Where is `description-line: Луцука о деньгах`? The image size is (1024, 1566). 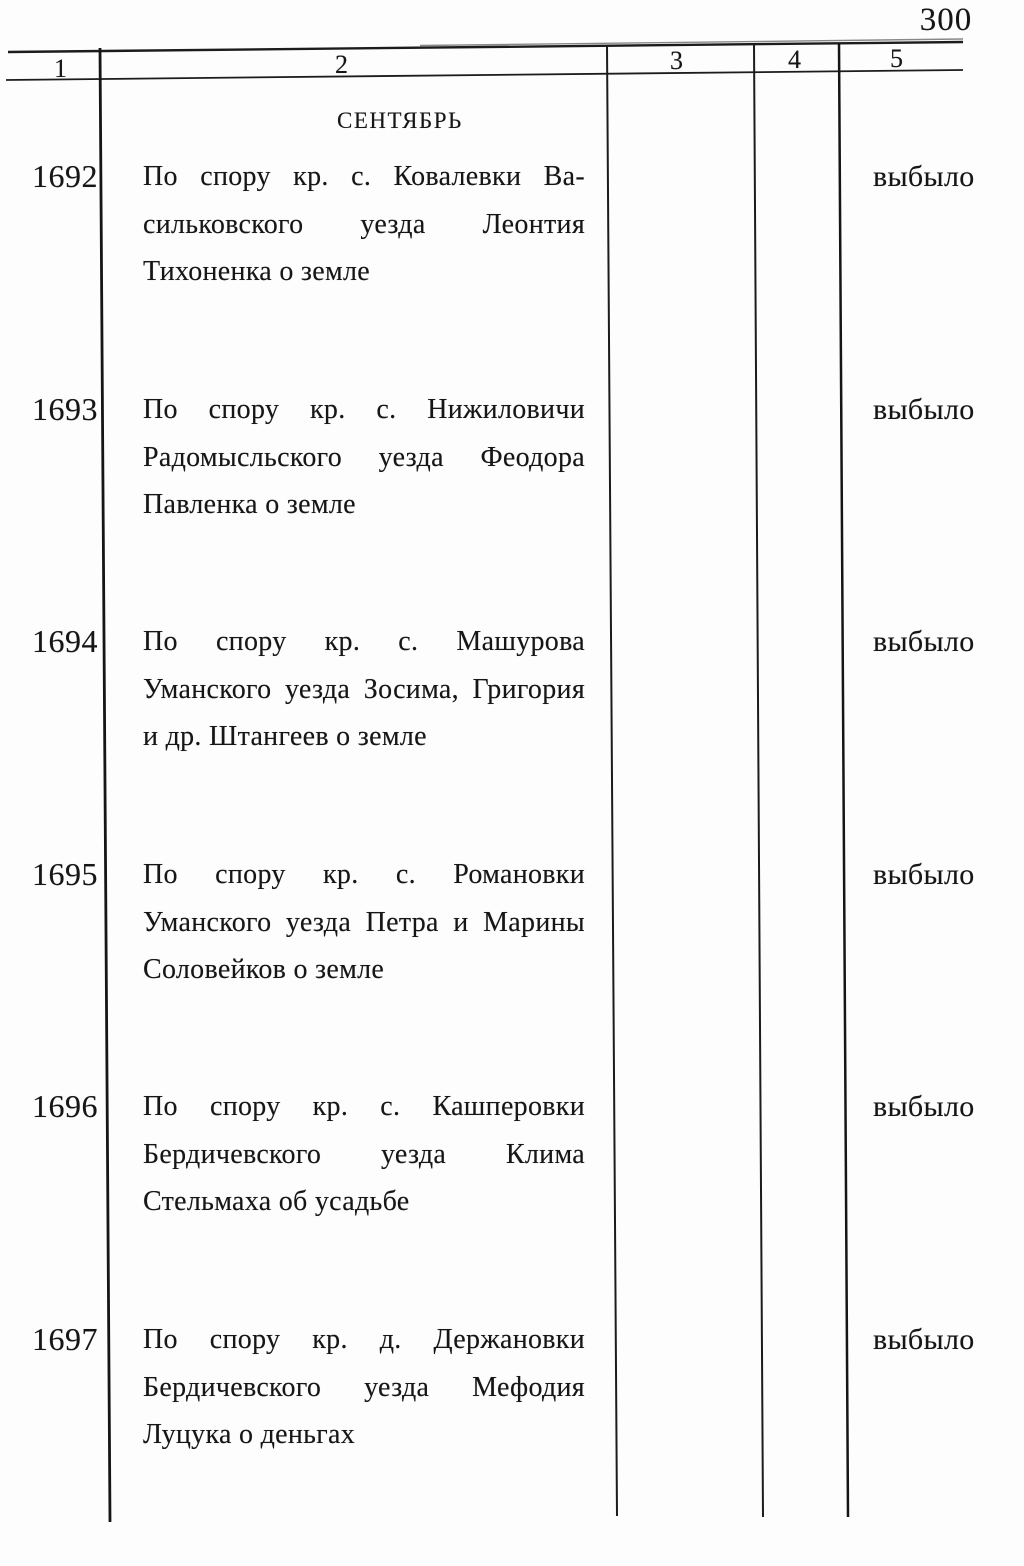 description-line: Луцука о деньгах is located at coordinates (249, 1434).